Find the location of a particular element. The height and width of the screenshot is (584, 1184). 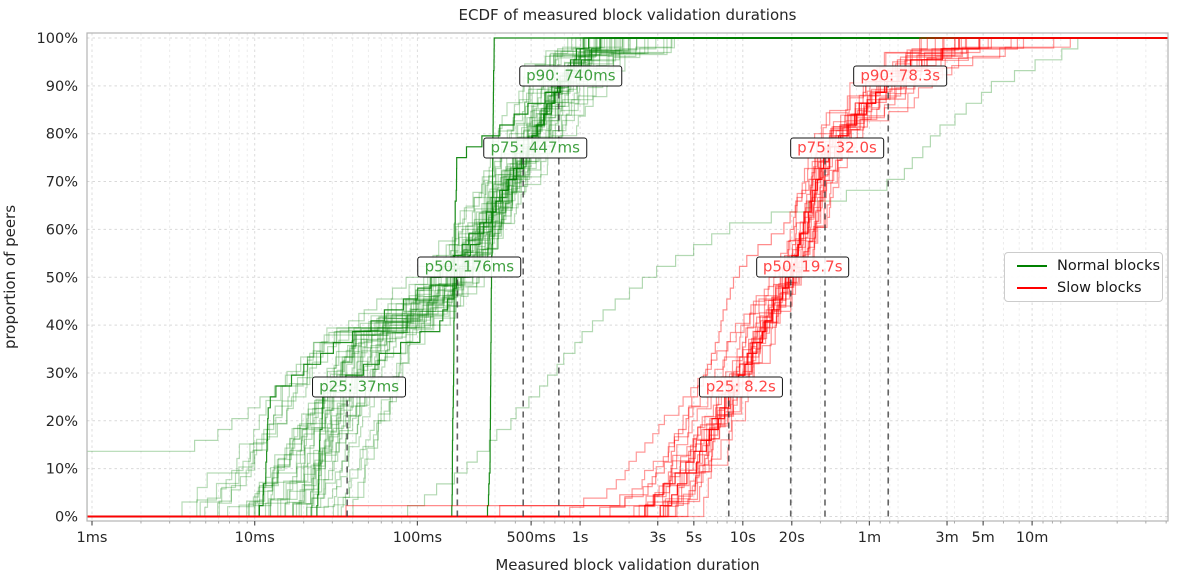

legend-entry-slow-blocks: Slow blocks is located at coordinates (1089, 288).